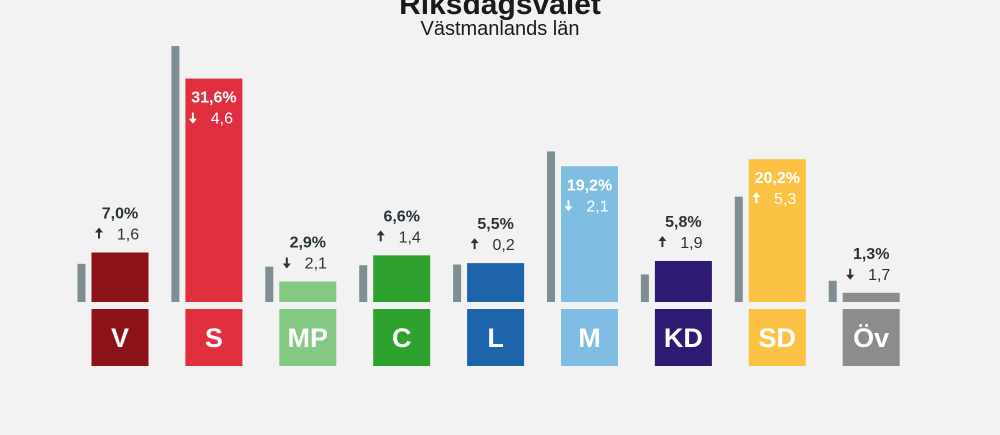  Describe the element at coordinates (192, 118) in the screenshot. I see `change-arrow-s` at that location.